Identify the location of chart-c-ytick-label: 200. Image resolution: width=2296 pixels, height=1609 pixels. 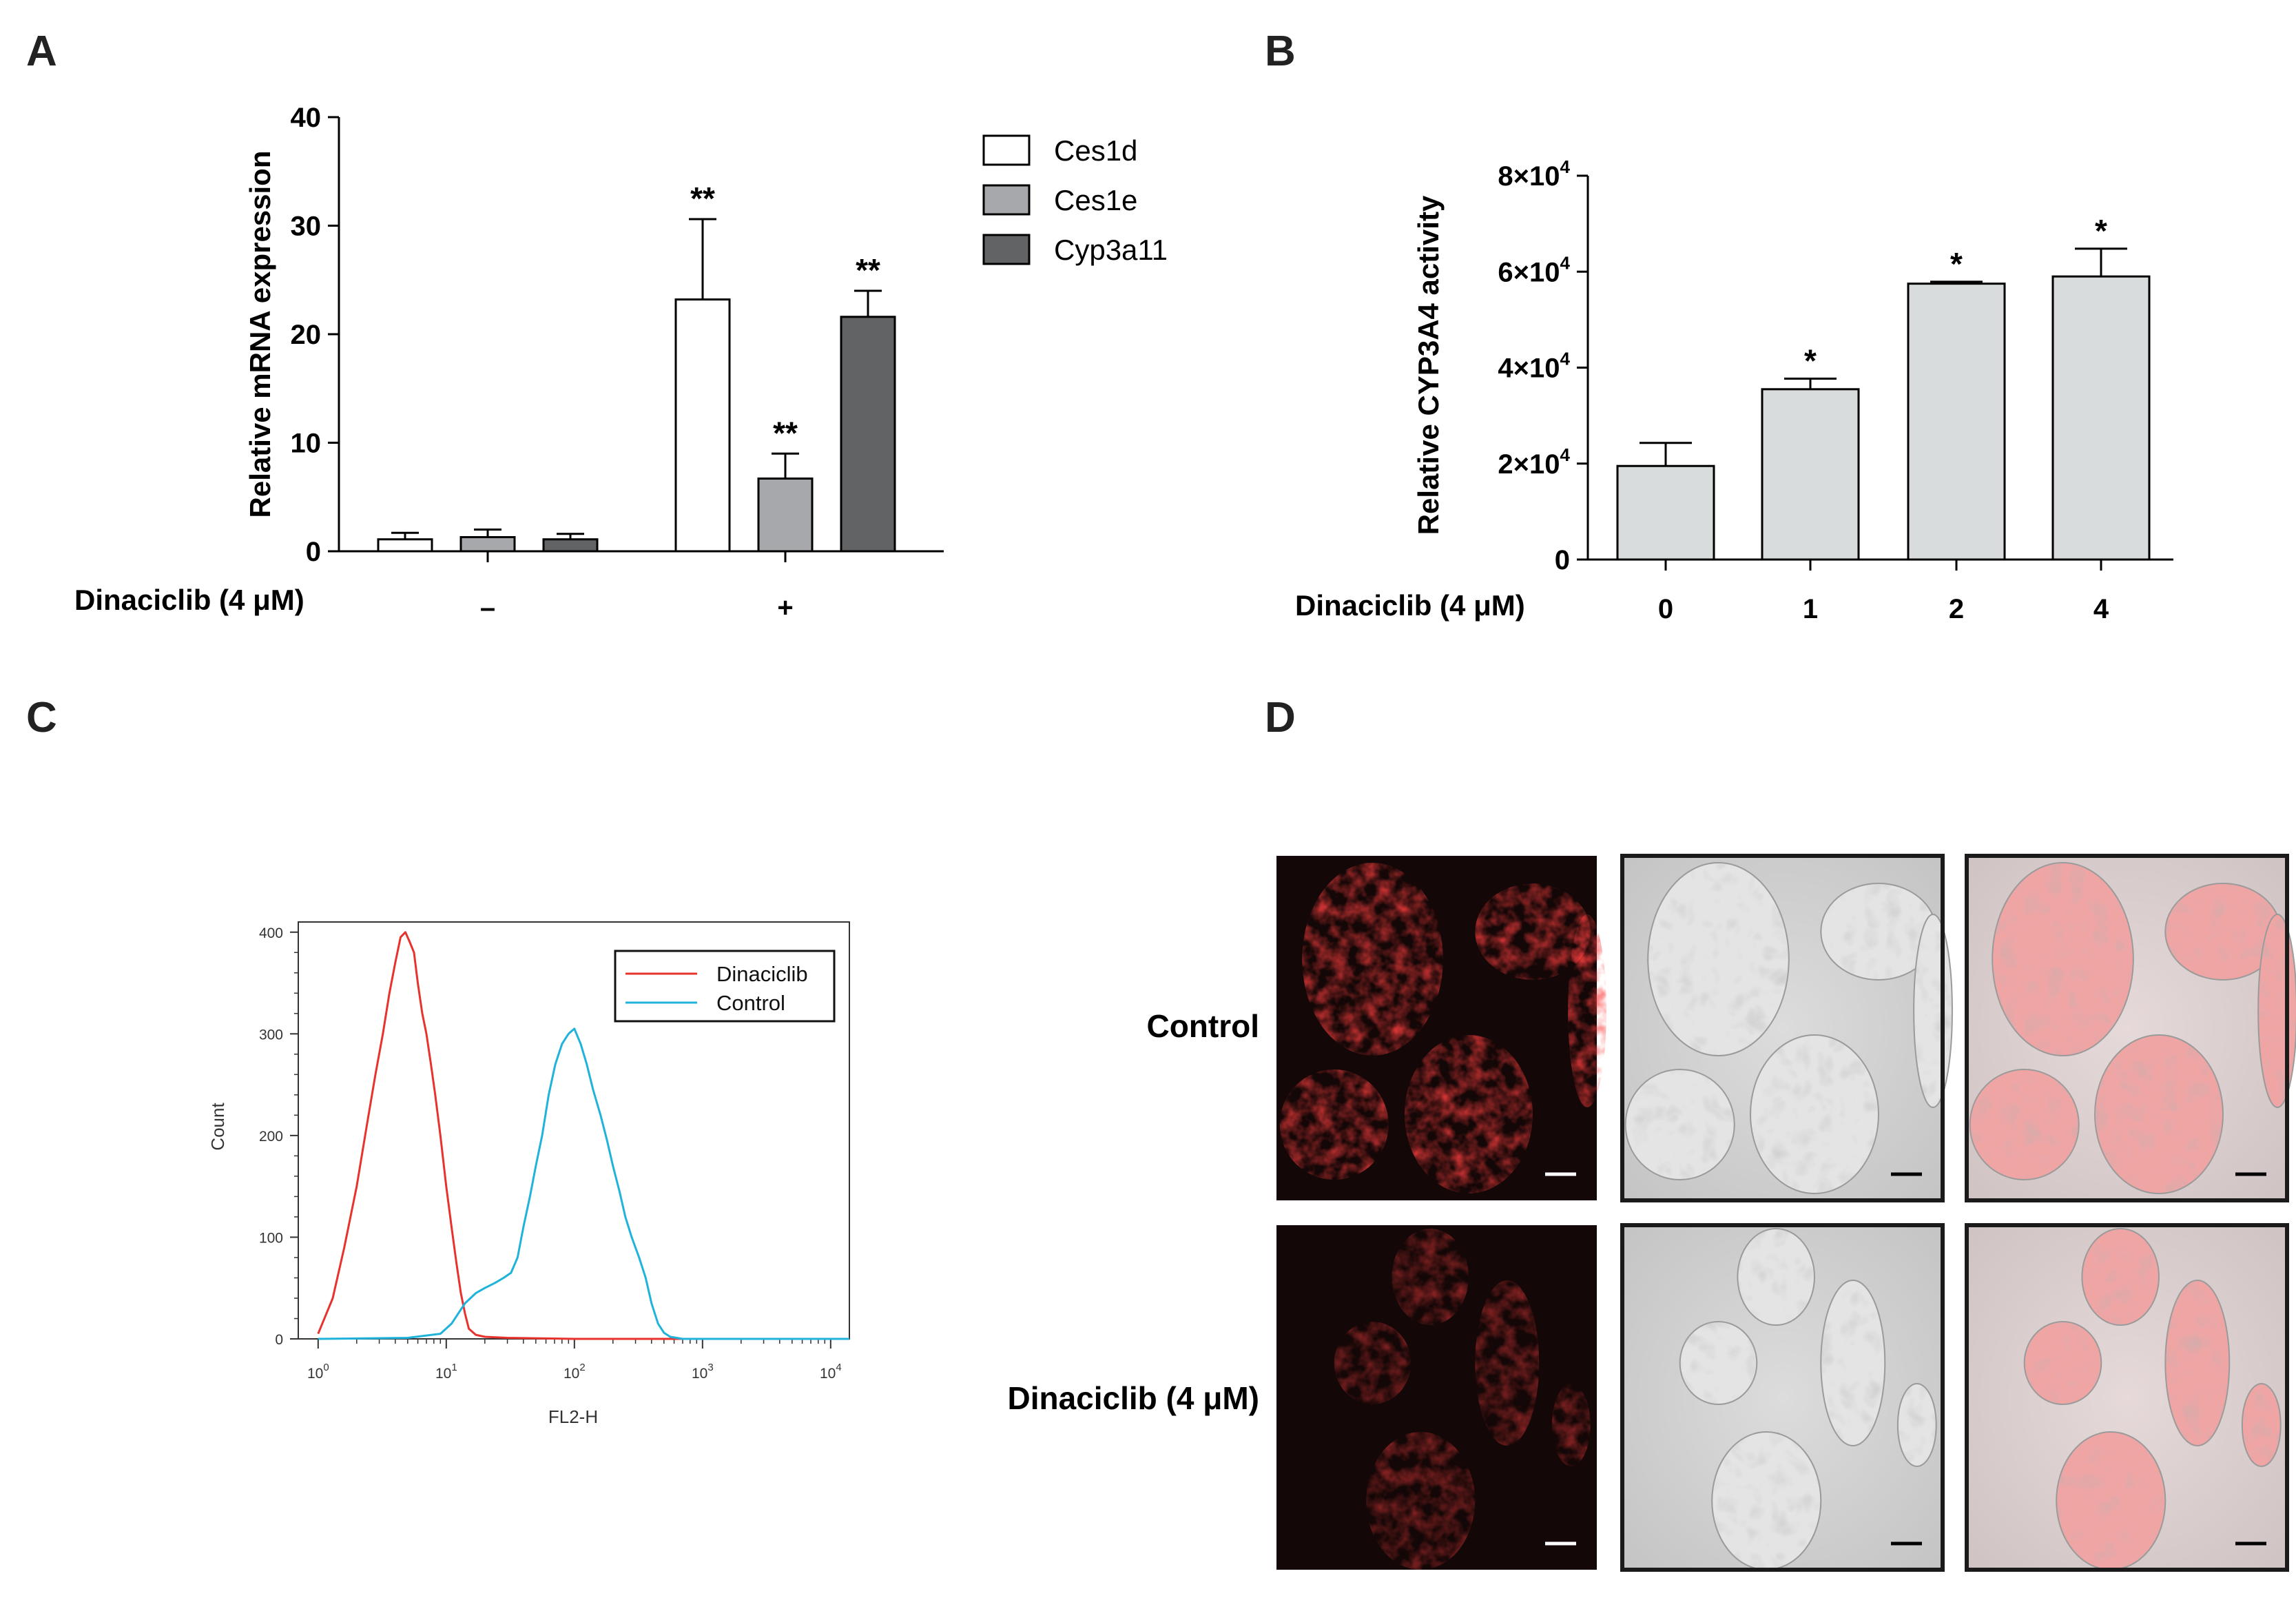
(271, 1137).